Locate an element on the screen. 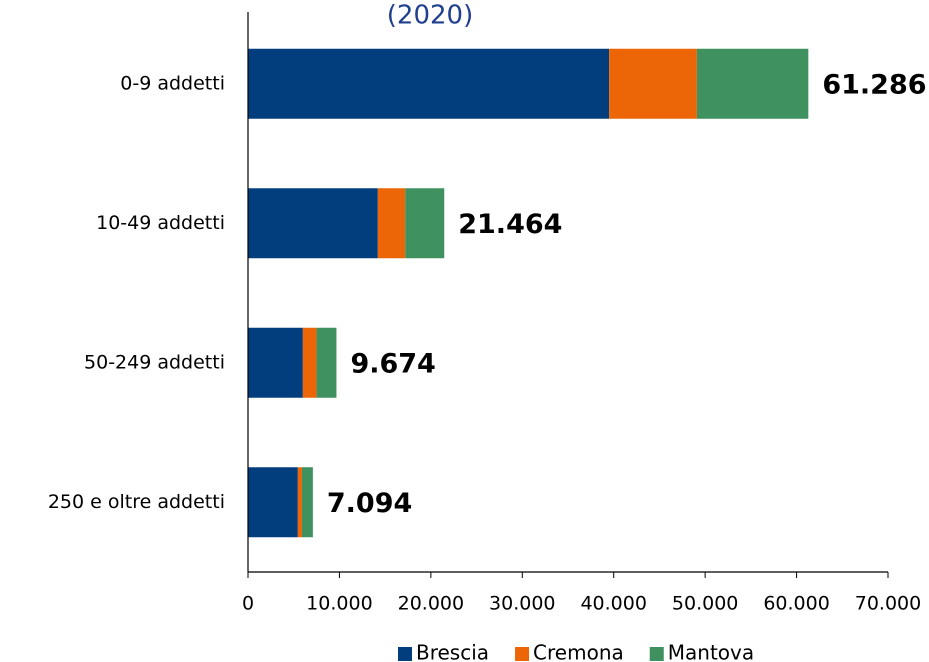 This screenshot has width=929, height=662. x-tick-label: 60.000 is located at coordinates (796, 604).